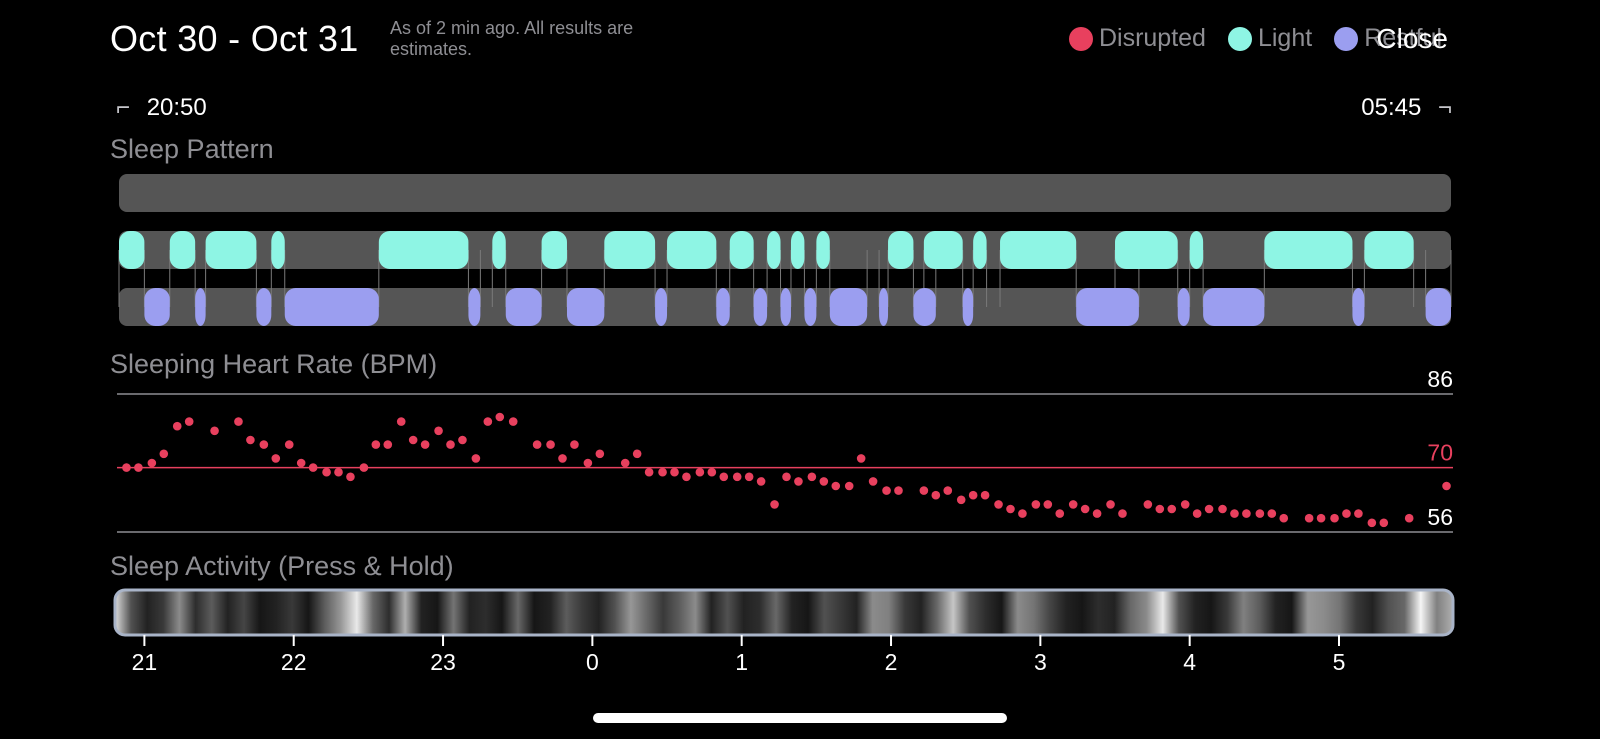 Image resolution: width=1600 pixels, height=739 pixels. What do you see at coordinates (1440, 379) in the screenshot?
I see `reference-label-86: 86` at bounding box center [1440, 379].